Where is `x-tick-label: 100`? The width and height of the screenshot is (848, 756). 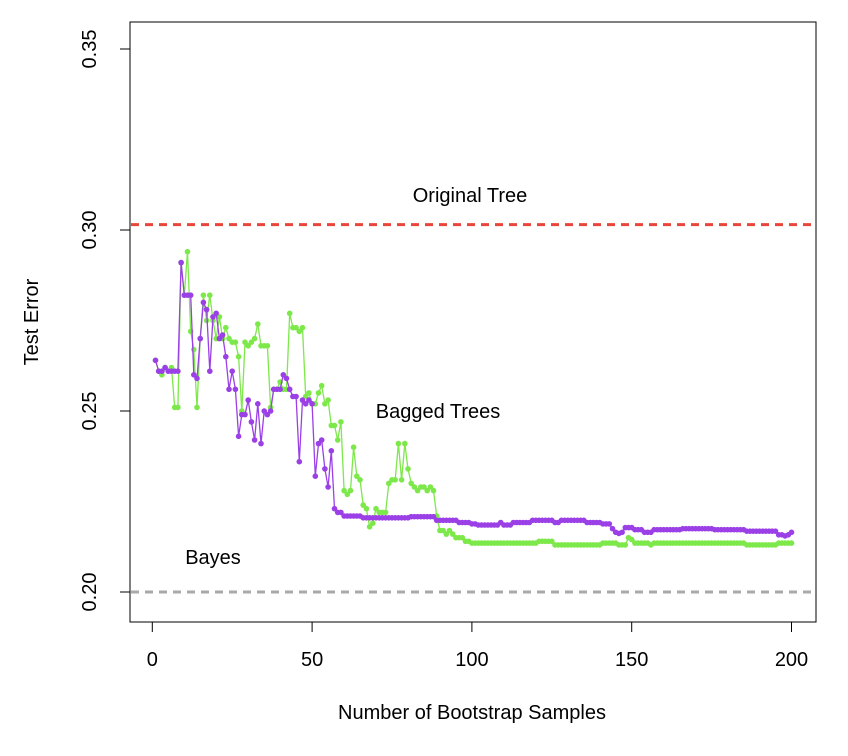
x-tick-label: 100 is located at coordinates (471, 660).